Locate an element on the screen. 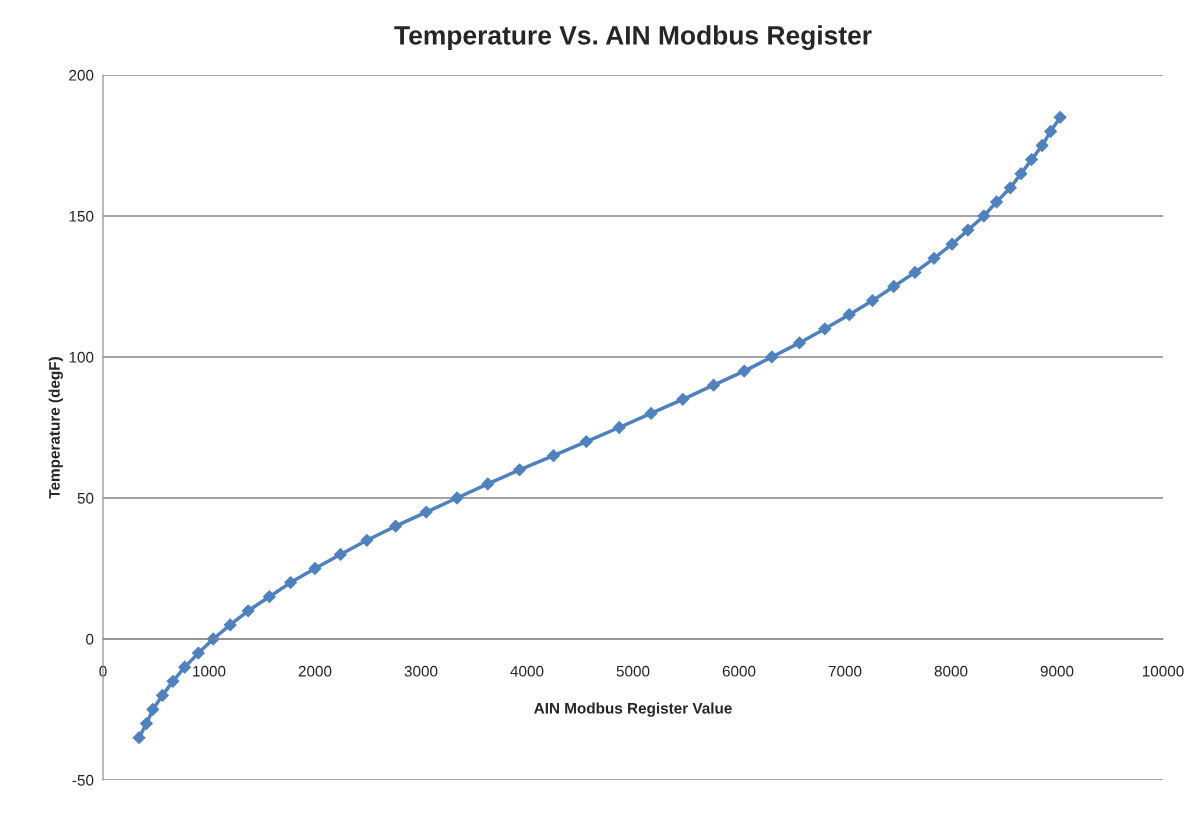  x-tick-label: 4000 is located at coordinates (527, 671).